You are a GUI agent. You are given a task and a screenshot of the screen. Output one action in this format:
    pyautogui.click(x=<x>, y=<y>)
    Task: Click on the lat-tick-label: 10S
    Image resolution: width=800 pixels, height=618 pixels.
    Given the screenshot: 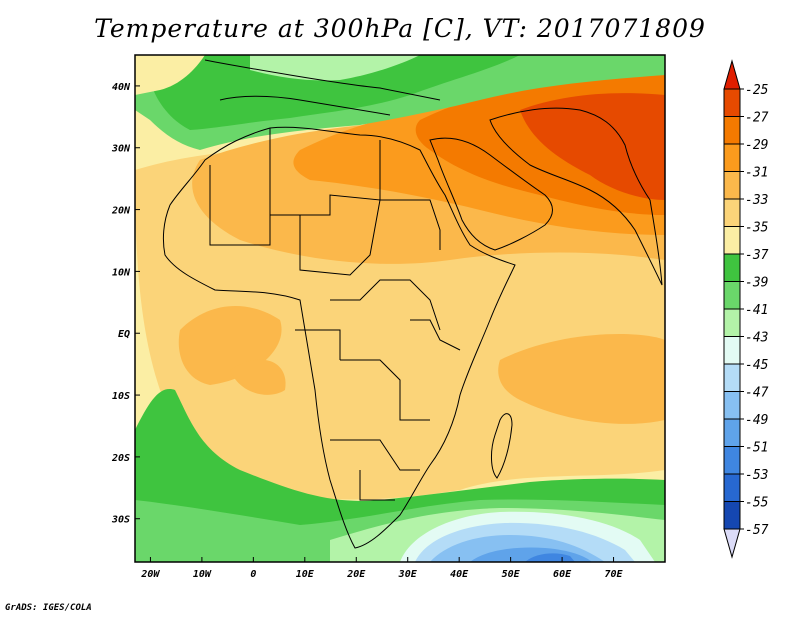 What is the action you would take?
    pyautogui.click(x=121, y=396)
    